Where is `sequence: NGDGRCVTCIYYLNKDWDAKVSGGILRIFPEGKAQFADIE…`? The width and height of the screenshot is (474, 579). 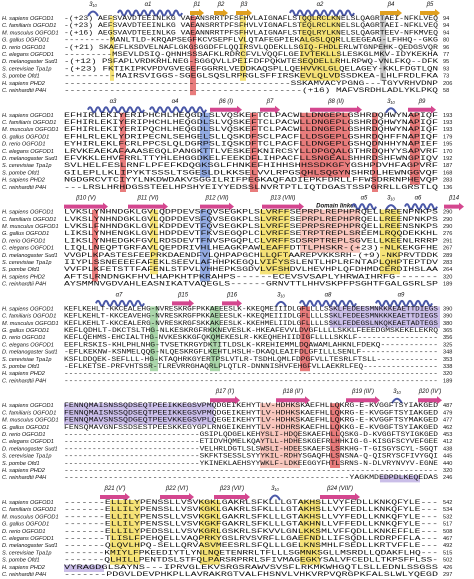
sequence: NGDGRCVTCIYYLNKDWDAKVSGGILRIFPEGKAQFADIE… is located at coordinates (251, 180).